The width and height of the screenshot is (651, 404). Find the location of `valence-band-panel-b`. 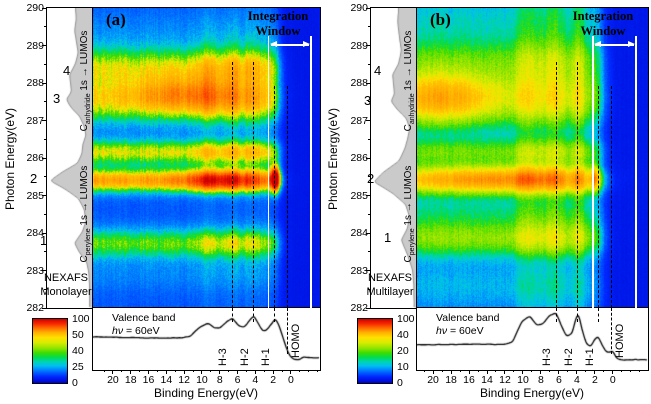

valence-band-panel-b is located at coordinates (532, 339).